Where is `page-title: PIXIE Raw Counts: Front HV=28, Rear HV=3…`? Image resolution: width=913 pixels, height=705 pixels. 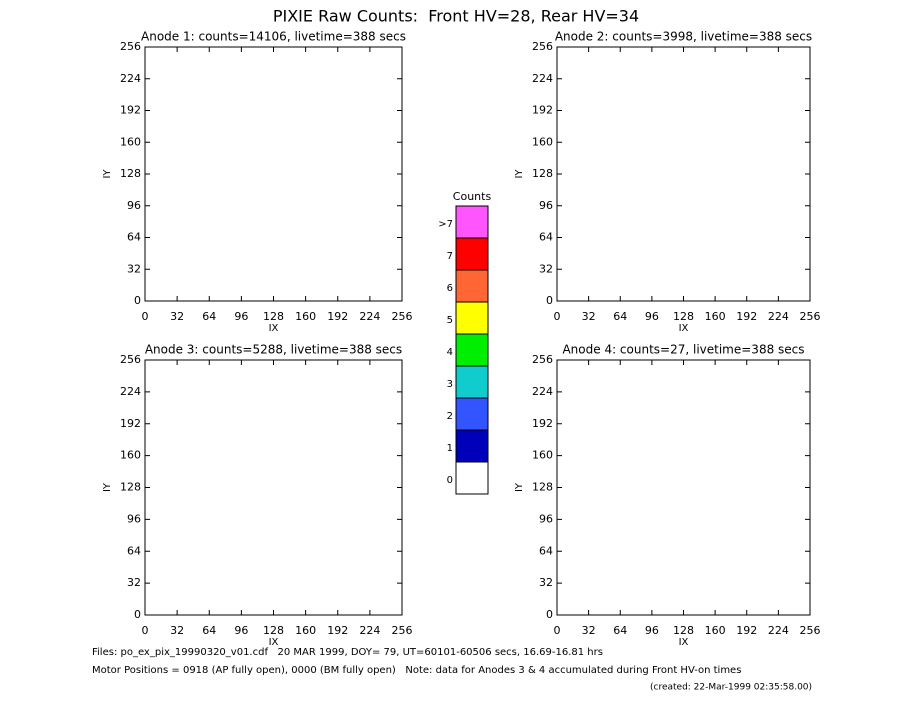
page-title: PIXIE Raw Counts: Front HV=28, Rear HV=3… is located at coordinates (456, 16).